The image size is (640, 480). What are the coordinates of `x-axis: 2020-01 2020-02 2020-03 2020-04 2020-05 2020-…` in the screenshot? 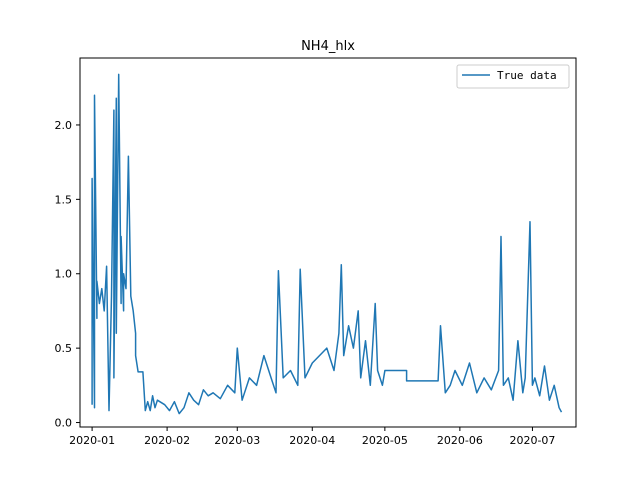 It's located at (312, 437).